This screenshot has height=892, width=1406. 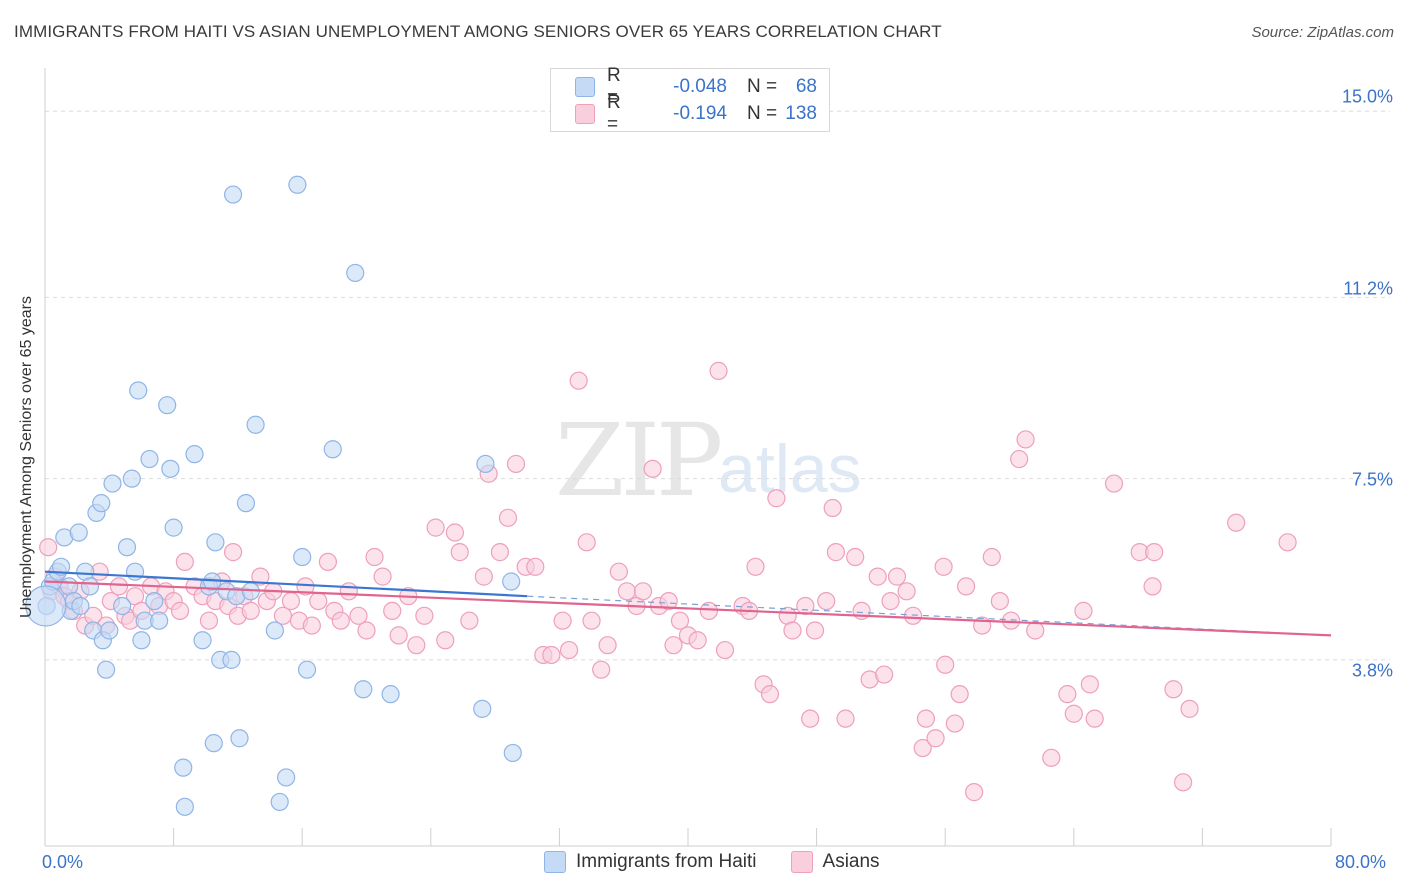 I want to click on haiti-trend-extension, so click(x=929, y=615).